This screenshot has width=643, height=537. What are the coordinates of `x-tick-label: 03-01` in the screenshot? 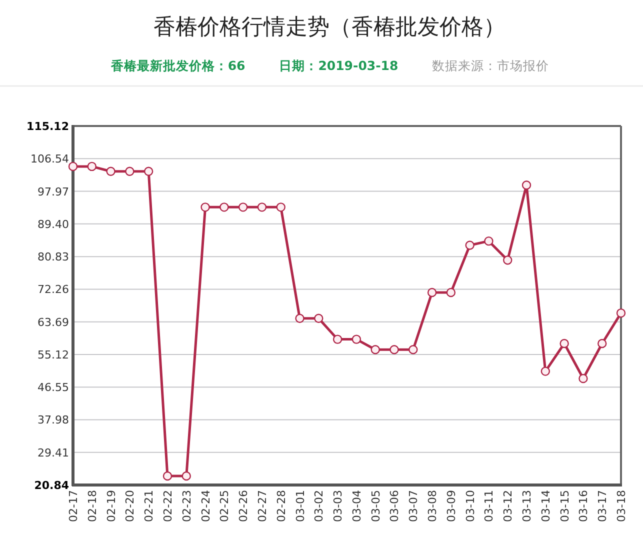 It's located at (300, 506).